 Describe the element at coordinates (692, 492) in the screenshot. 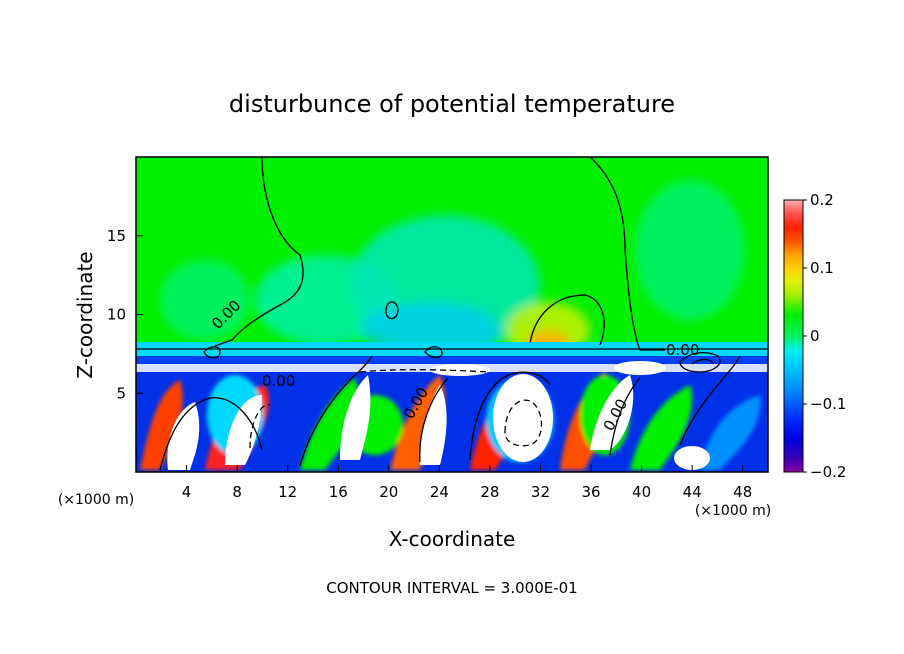

I see `x-tick-label: 44` at that location.